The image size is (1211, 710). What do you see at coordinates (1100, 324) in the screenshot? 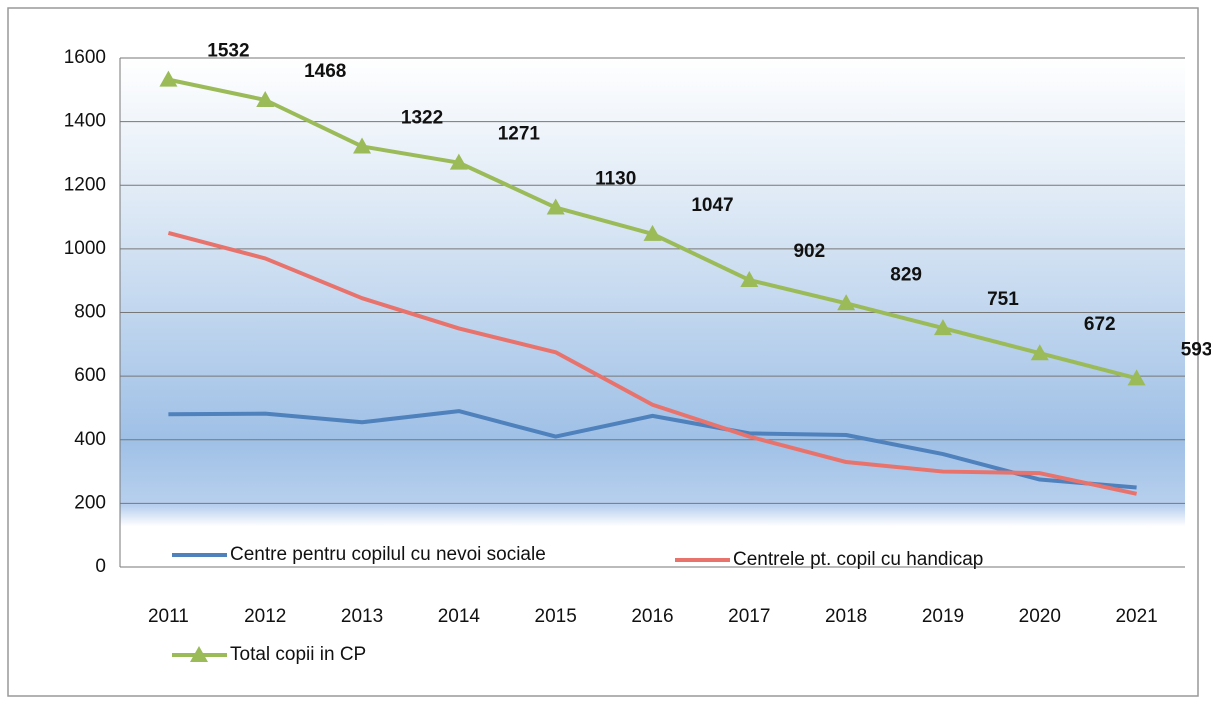
I see `data-label: 672` at bounding box center [1100, 324].